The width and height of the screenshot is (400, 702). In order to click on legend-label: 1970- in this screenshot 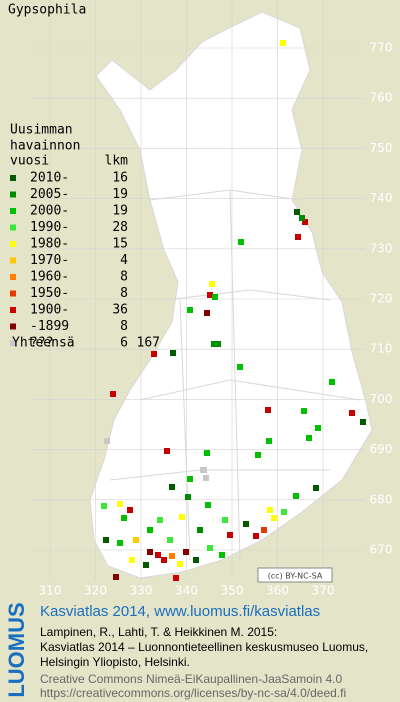, I will do `click(49, 260)`.